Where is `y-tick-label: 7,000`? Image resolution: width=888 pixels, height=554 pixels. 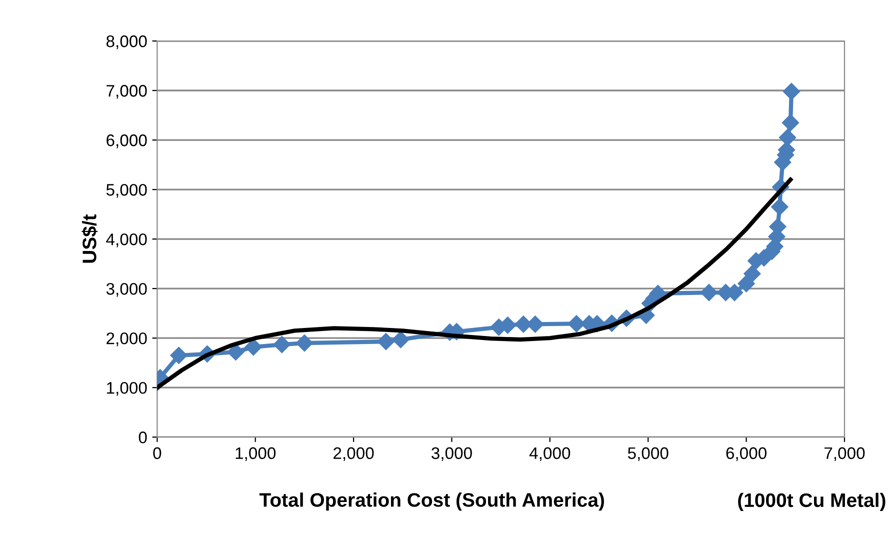
y-tick-label: 7,000 is located at coordinates (126, 91).